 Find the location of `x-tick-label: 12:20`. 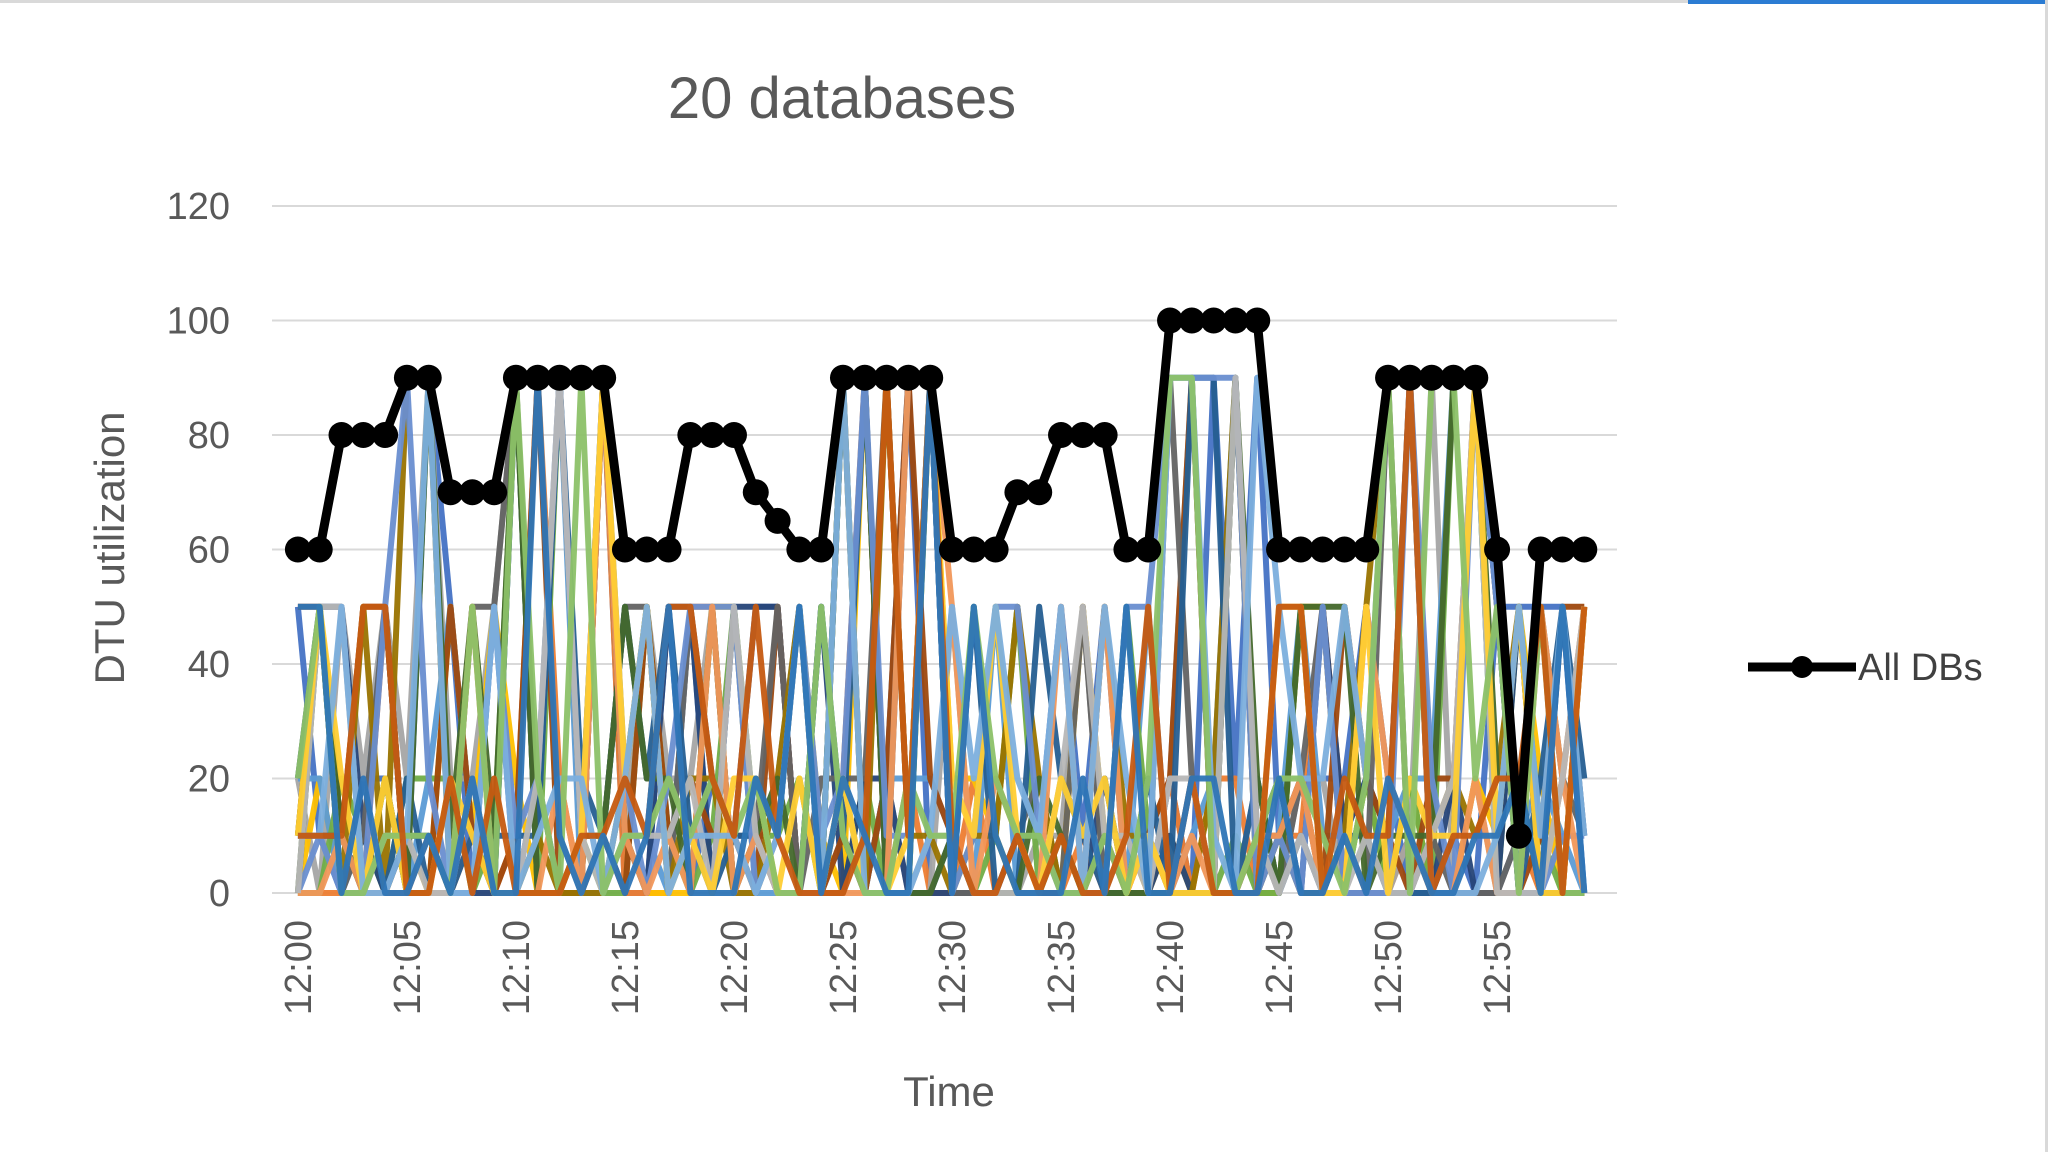

x-tick-label: 12:20 is located at coordinates (735, 967).